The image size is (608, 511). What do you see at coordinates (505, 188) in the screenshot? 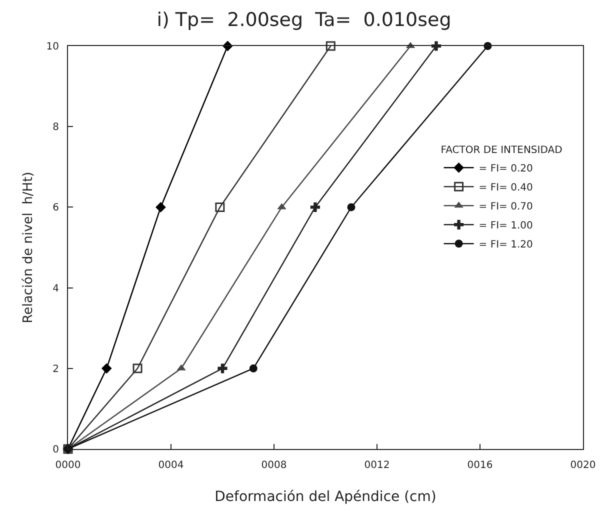
I see `legend-label: = FI= 0.40` at bounding box center [505, 188].